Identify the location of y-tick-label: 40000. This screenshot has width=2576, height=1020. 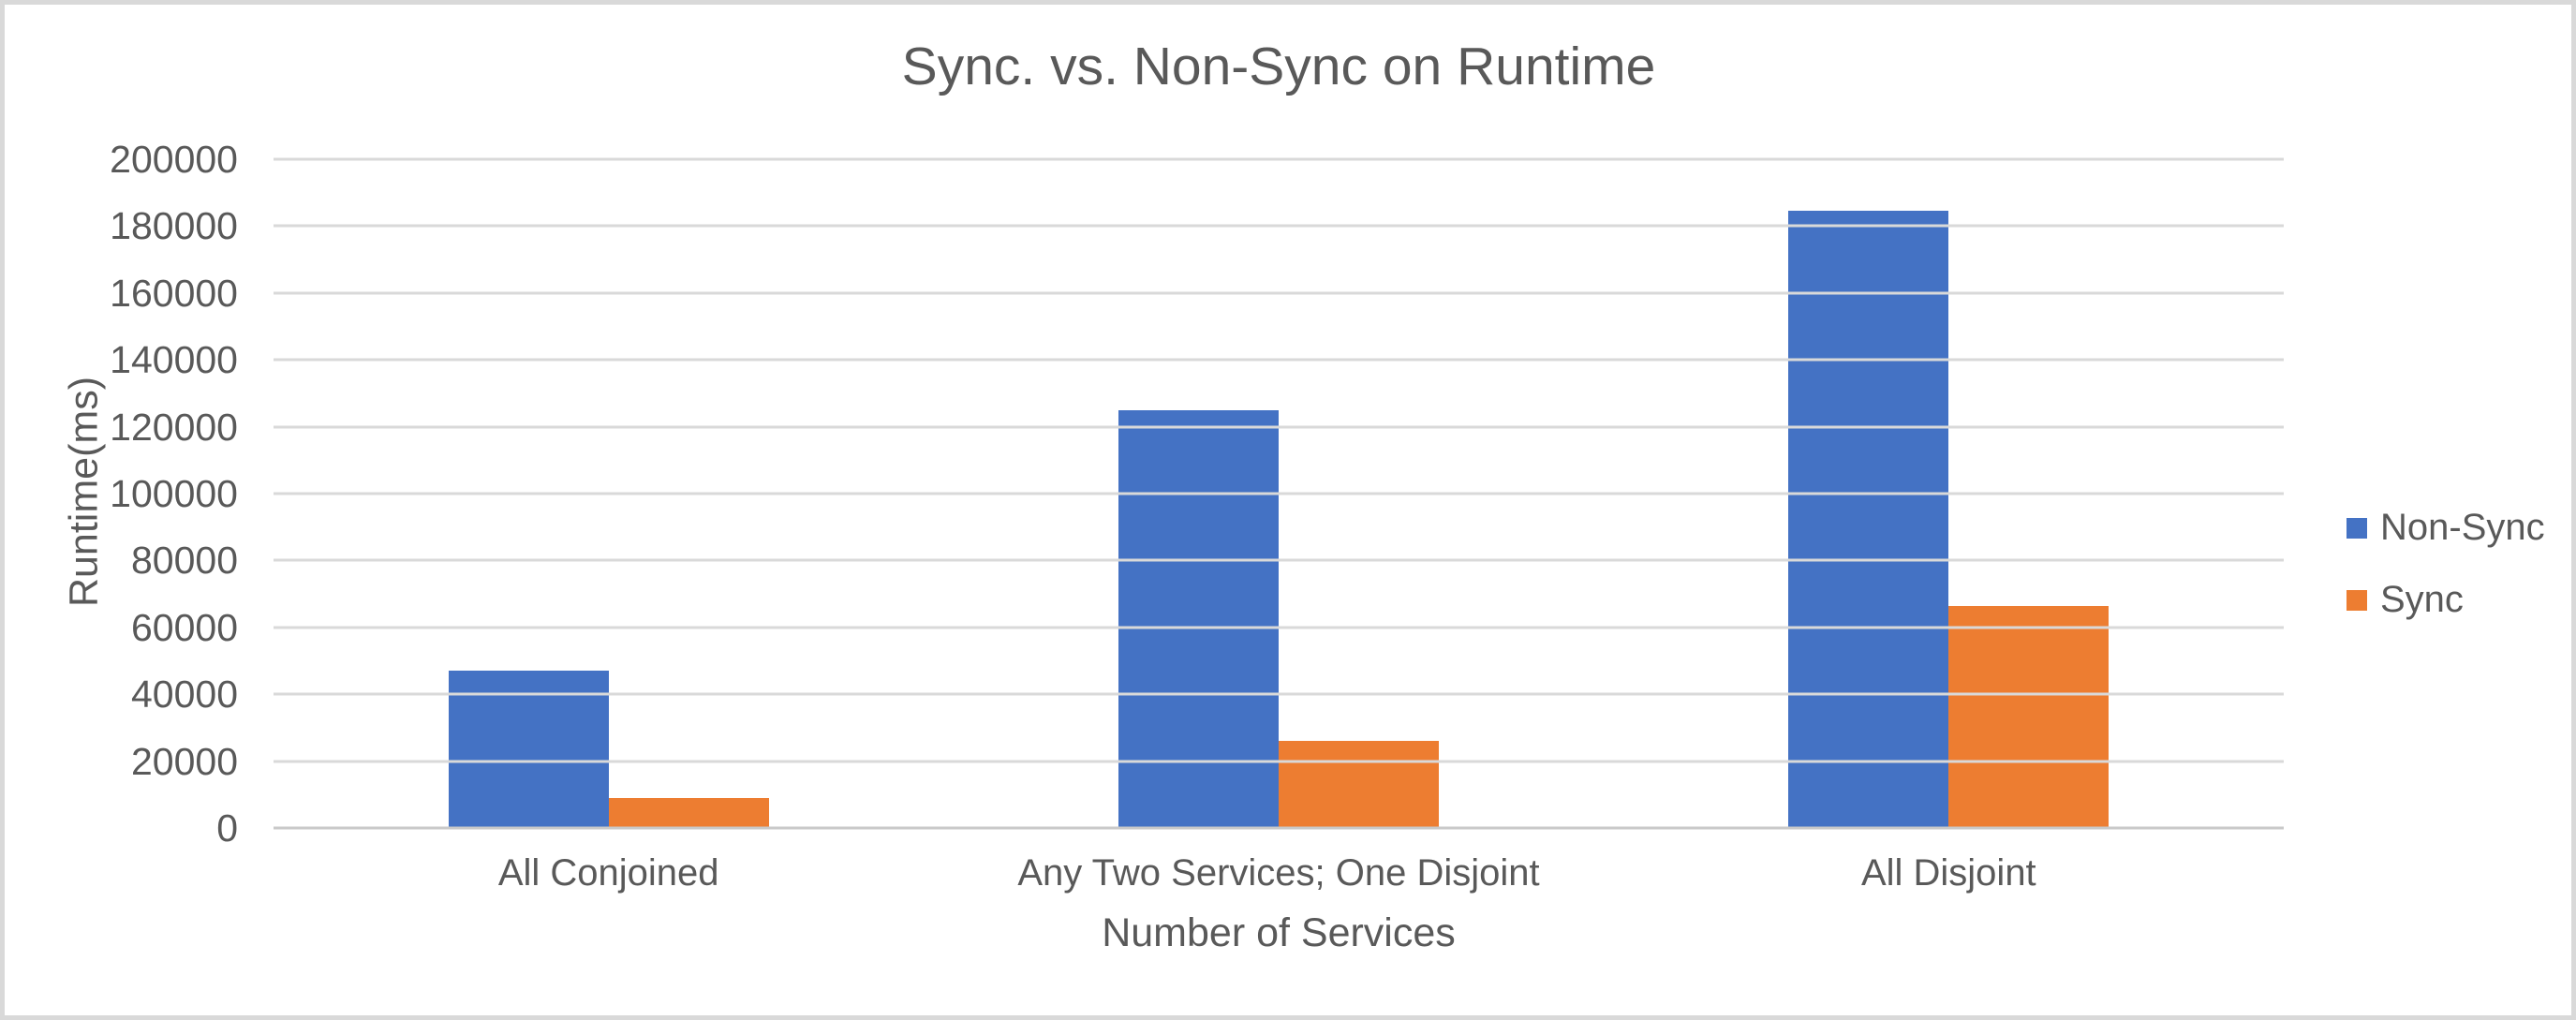
(184, 695).